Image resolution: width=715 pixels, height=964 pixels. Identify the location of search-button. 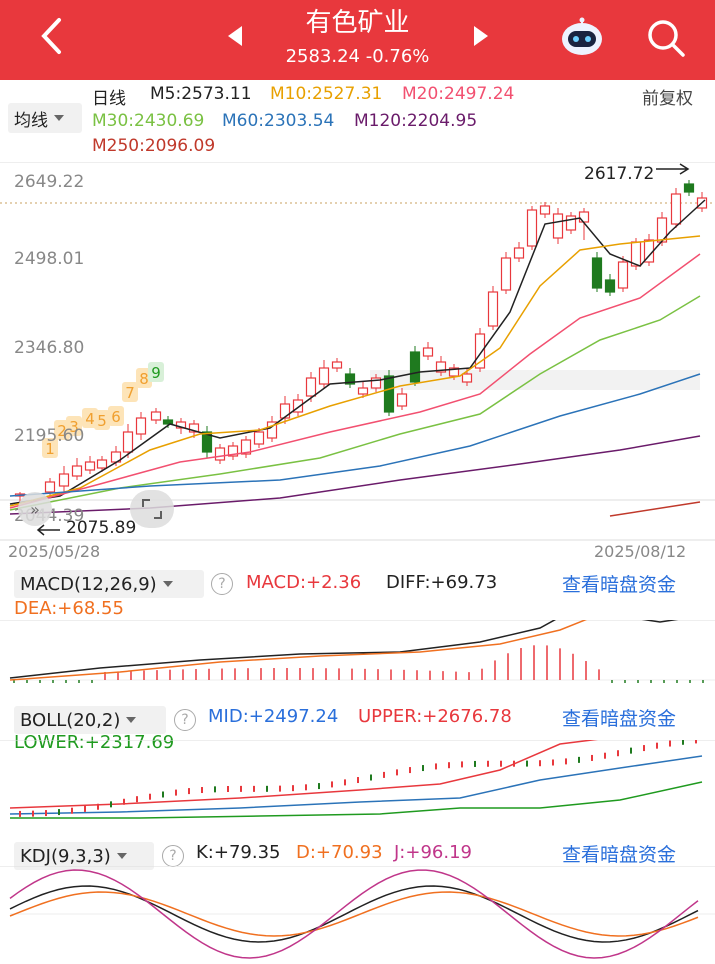
(666, 38).